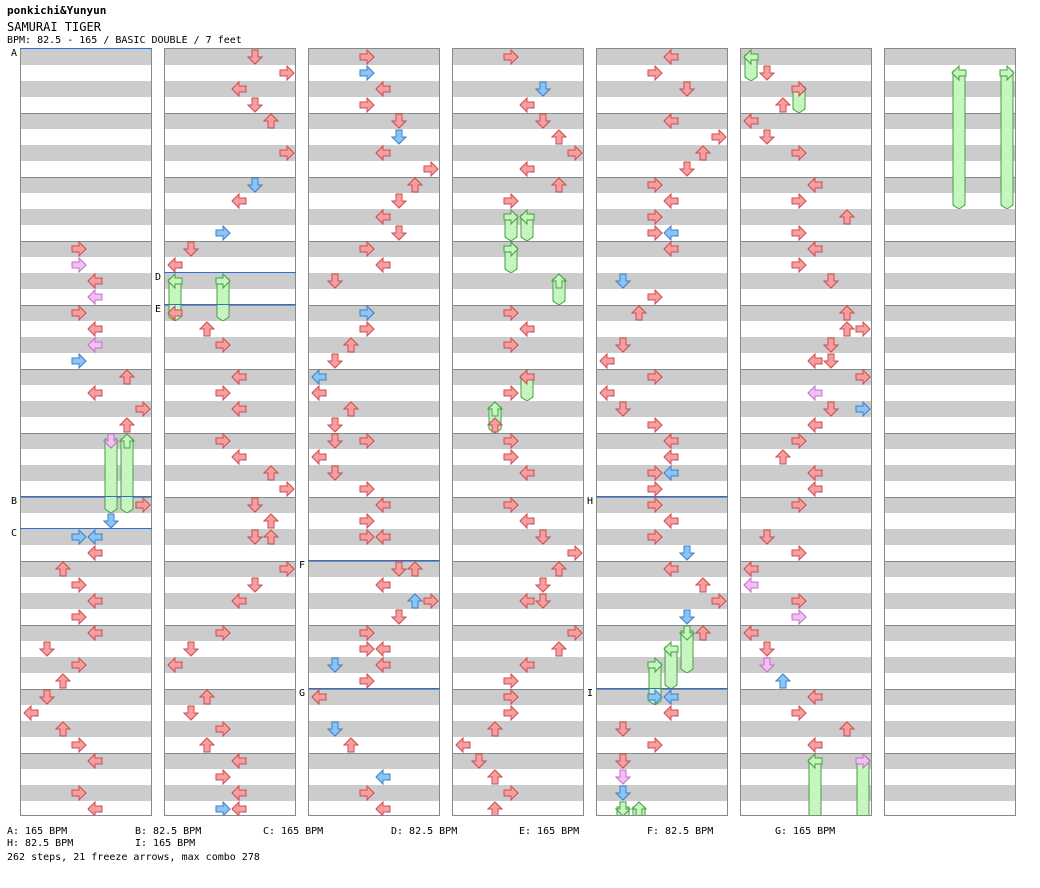 This screenshot has width=1040, height=888. Describe the element at coordinates (302, 693) in the screenshot. I see `bpm-marker-g: G` at that location.